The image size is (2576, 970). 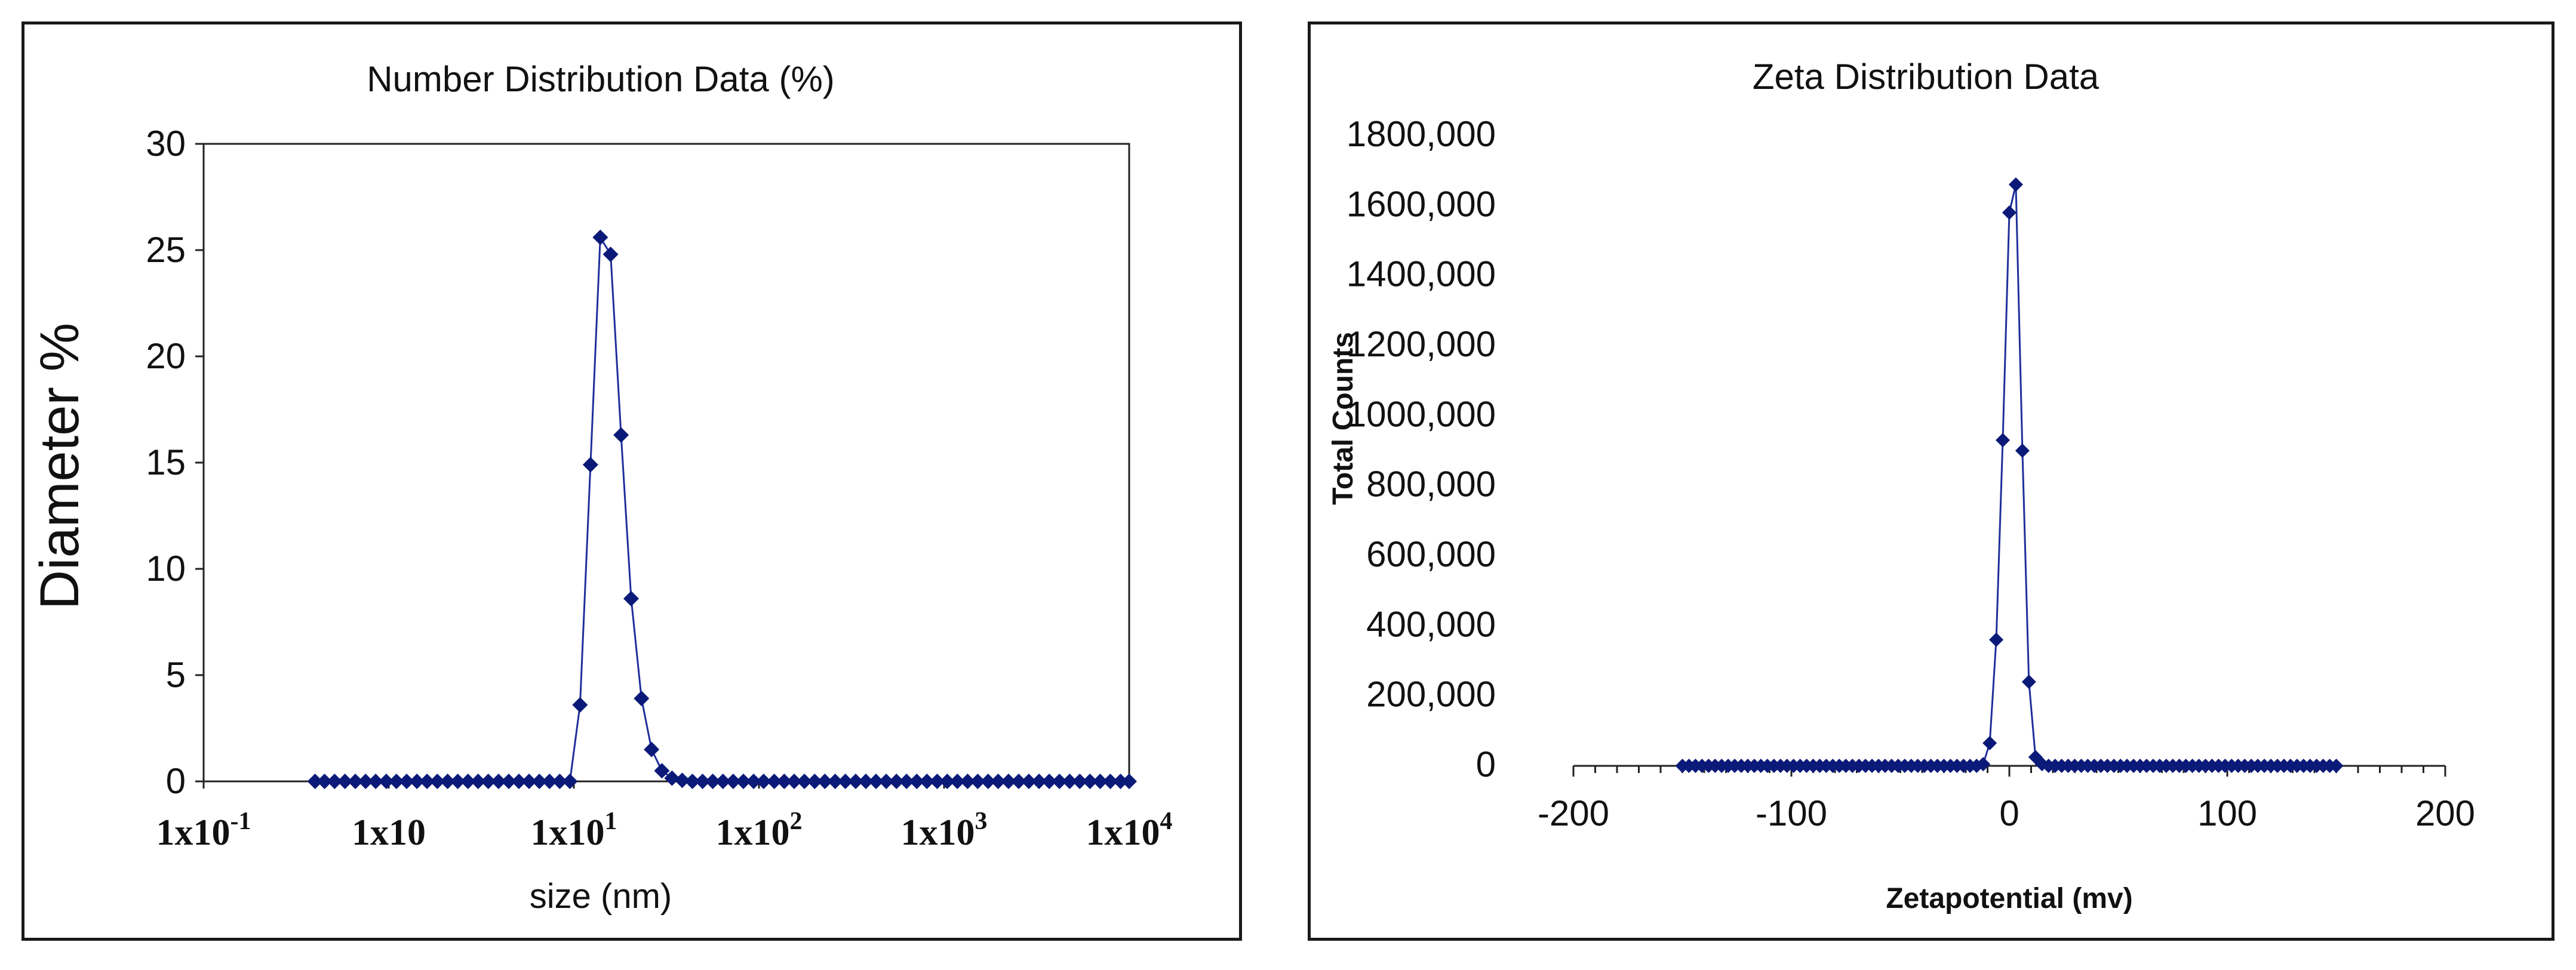 I want to click on x-axis-ticks: -200 -100 0 100 200, so click(x=2006, y=799).